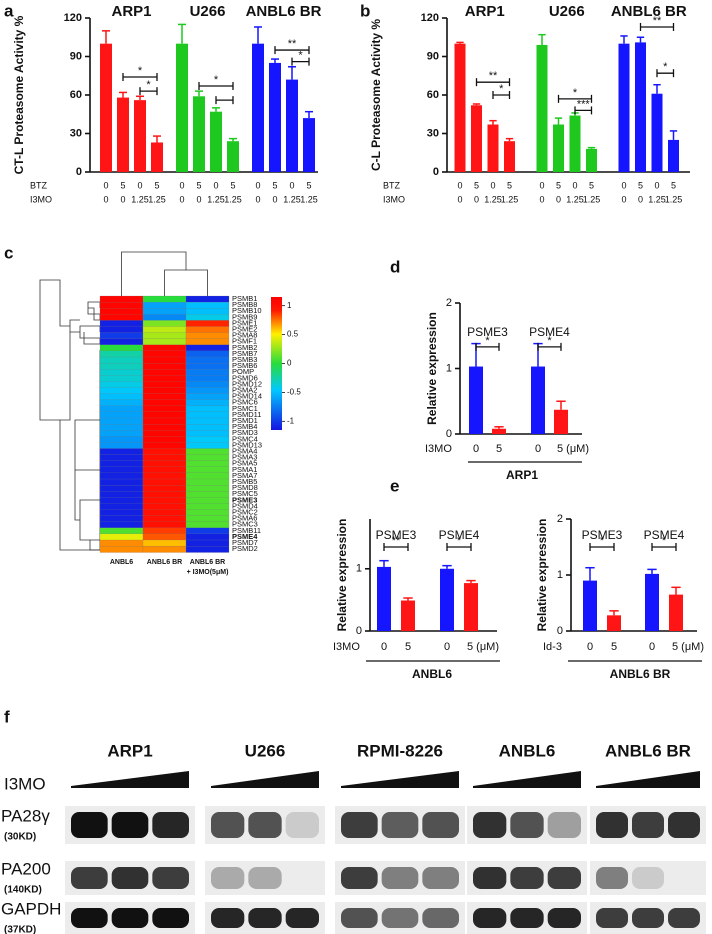  Describe the element at coordinates (394, 485) in the screenshot. I see `panel-label: e` at that location.